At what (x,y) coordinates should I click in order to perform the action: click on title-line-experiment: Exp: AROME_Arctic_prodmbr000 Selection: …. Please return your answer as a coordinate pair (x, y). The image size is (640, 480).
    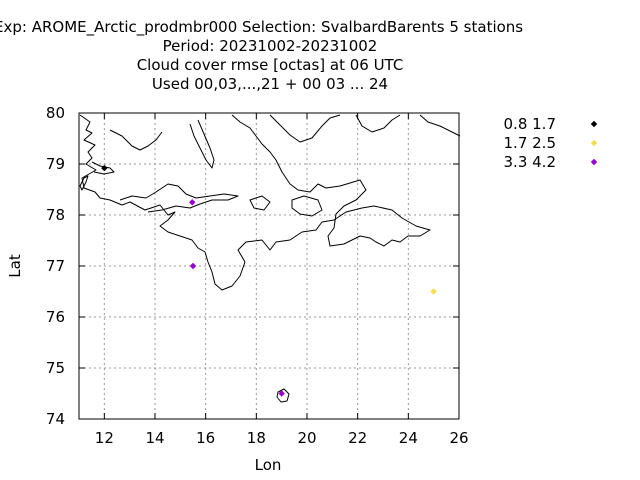
    Looking at the image, I should click on (261, 27).